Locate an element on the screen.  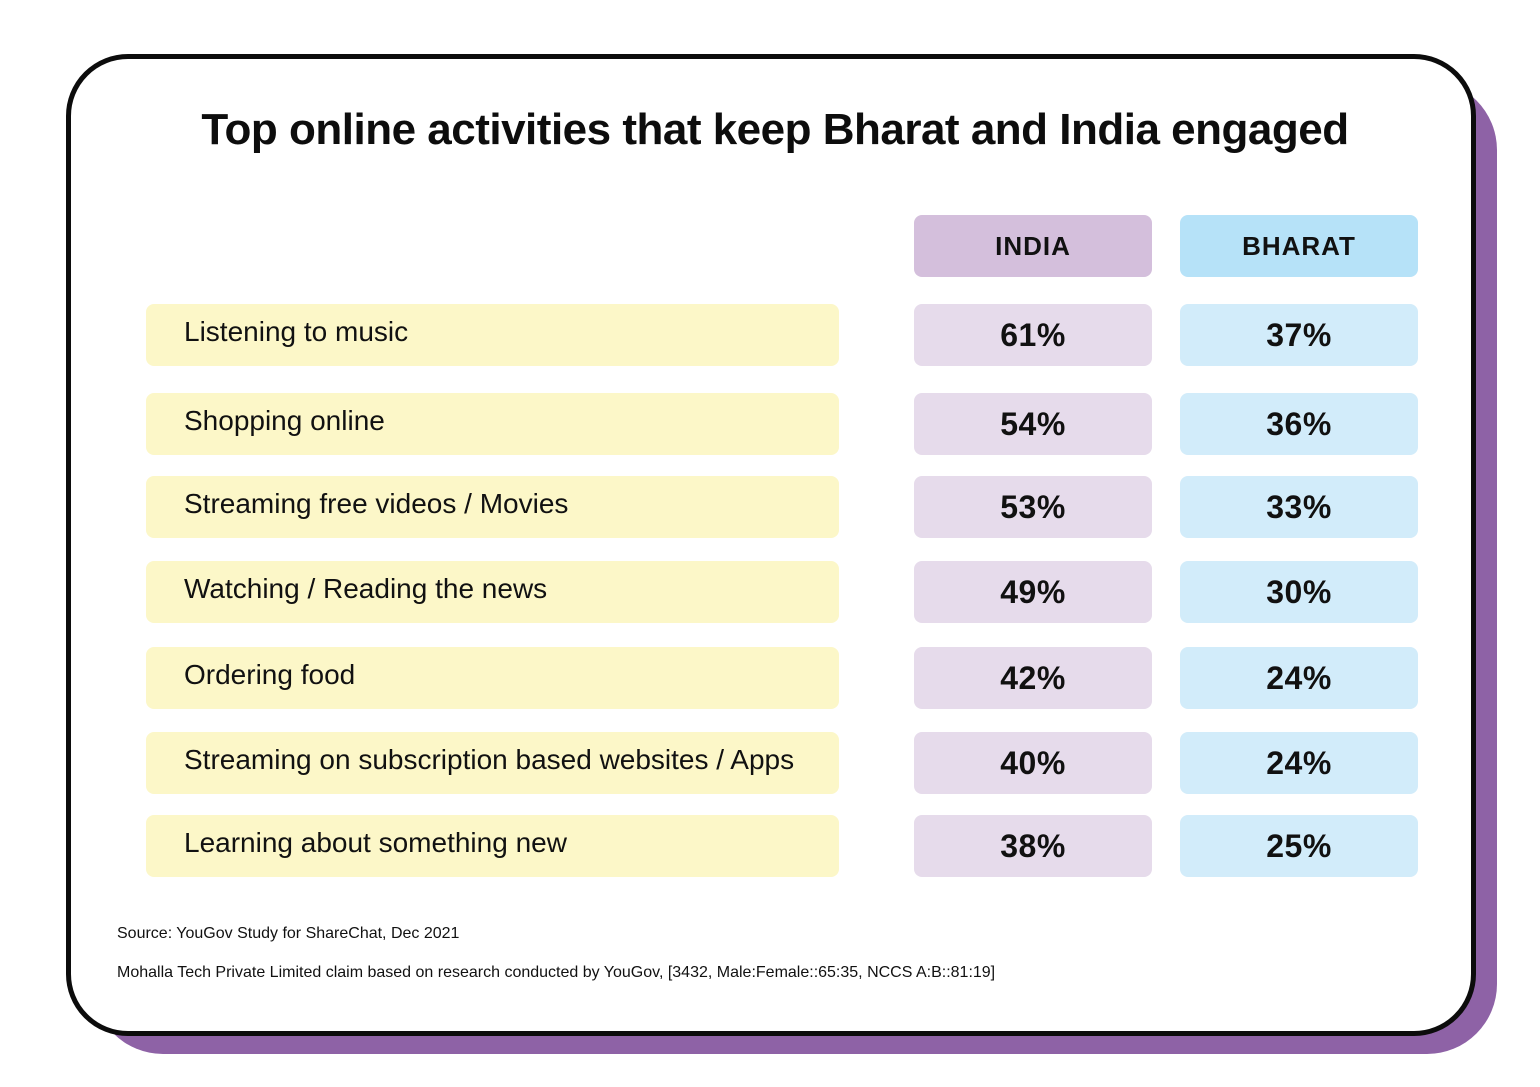
bharat-value: 30% is located at coordinates (1299, 592).